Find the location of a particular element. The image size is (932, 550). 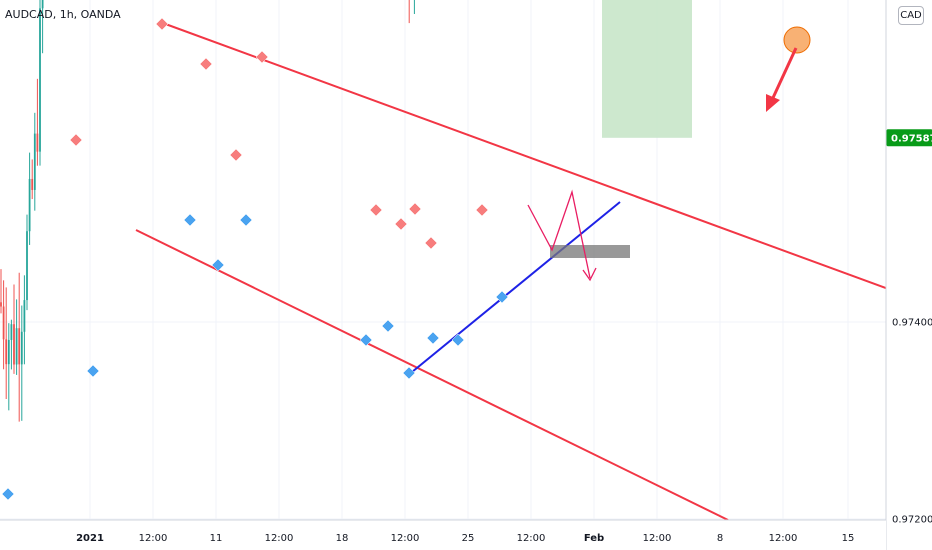

price-tag is located at coordinates (909, 138).